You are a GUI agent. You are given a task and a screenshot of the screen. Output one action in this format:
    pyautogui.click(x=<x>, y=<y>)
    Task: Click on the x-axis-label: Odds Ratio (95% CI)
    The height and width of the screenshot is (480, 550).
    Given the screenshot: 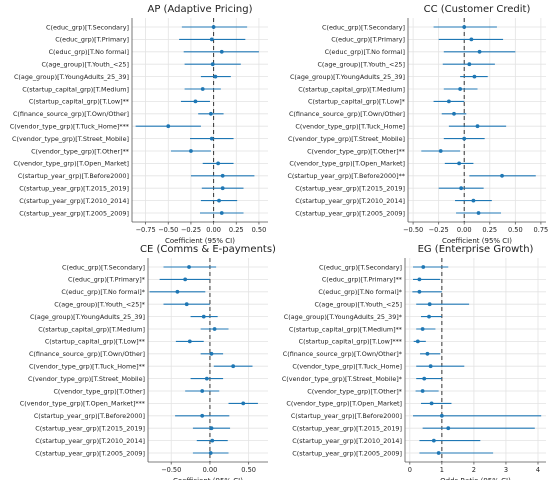 What is the action you would take?
    pyautogui.click(x=475, y=478)
    